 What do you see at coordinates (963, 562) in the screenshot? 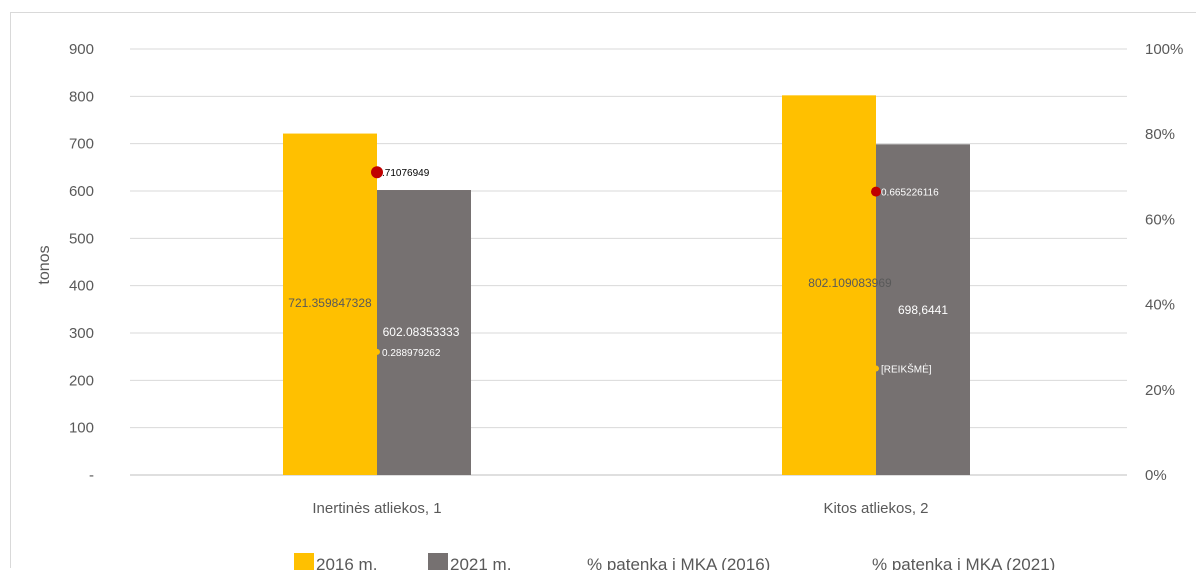
I see `legend-label: % patenka į MKA (2021)` at bounding box center [963, 562].